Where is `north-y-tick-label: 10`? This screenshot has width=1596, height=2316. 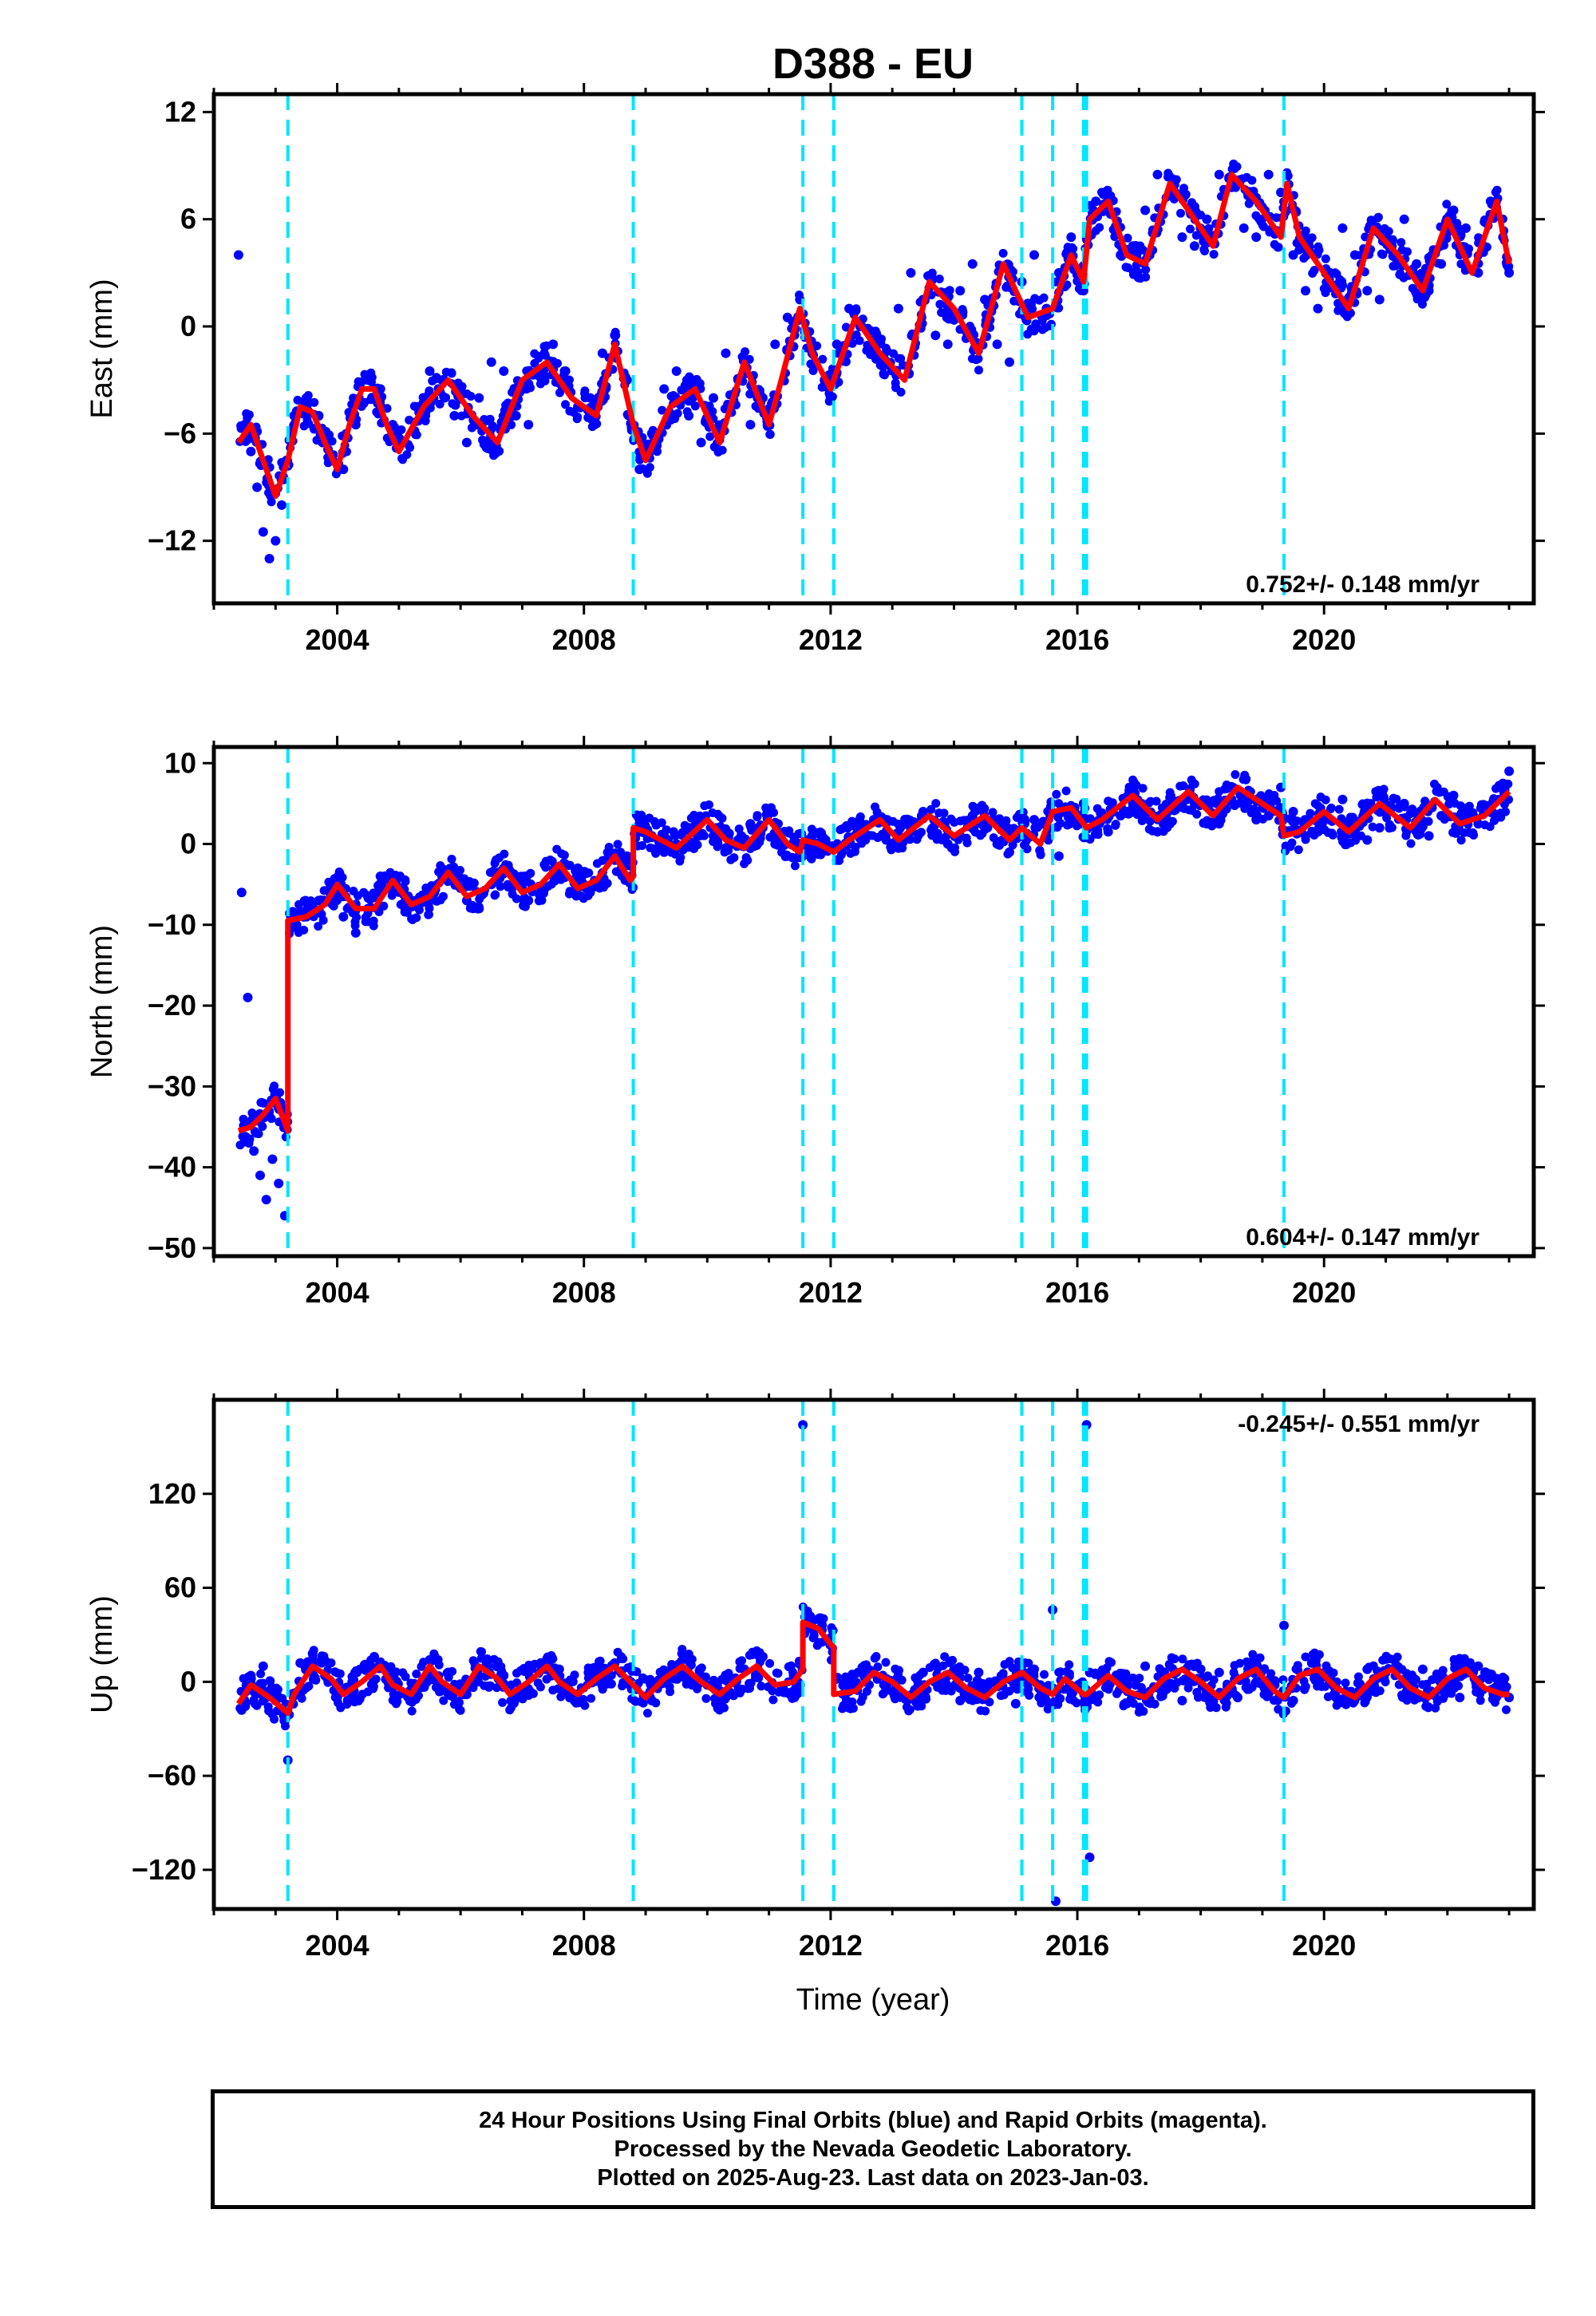 north-y-tick-label: 10 is located at coordinates (180, 762).